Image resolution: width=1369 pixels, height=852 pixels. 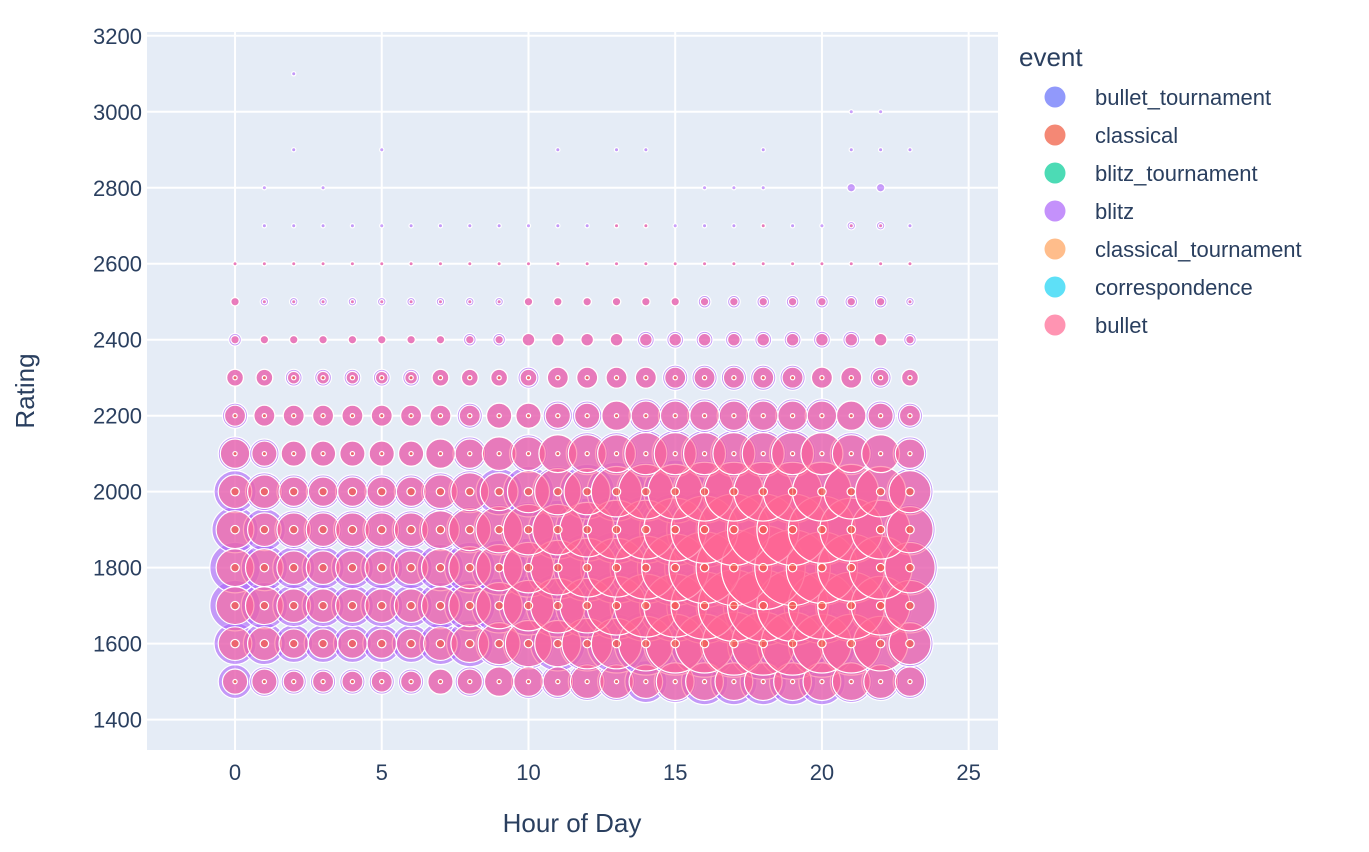 What do you see at coordinates (1183, 97) in the screenshot?
I see `legend-label-bullet_tournament: bullet_tournament` at bounding box center [1183, 97].